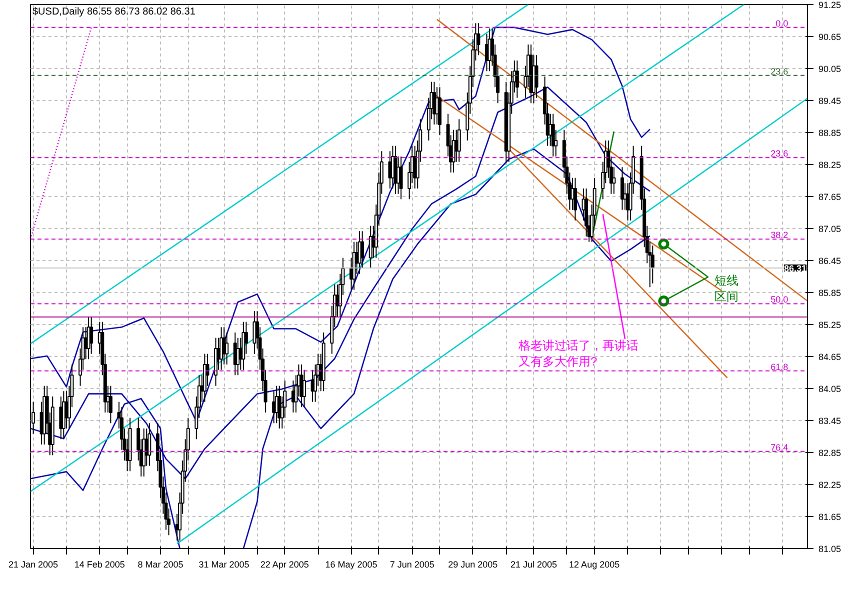  What do you see at coordinates (795, 268) in the screenshot?
I see `ref-line-label: 86.31` at bounding box center [795, 268].